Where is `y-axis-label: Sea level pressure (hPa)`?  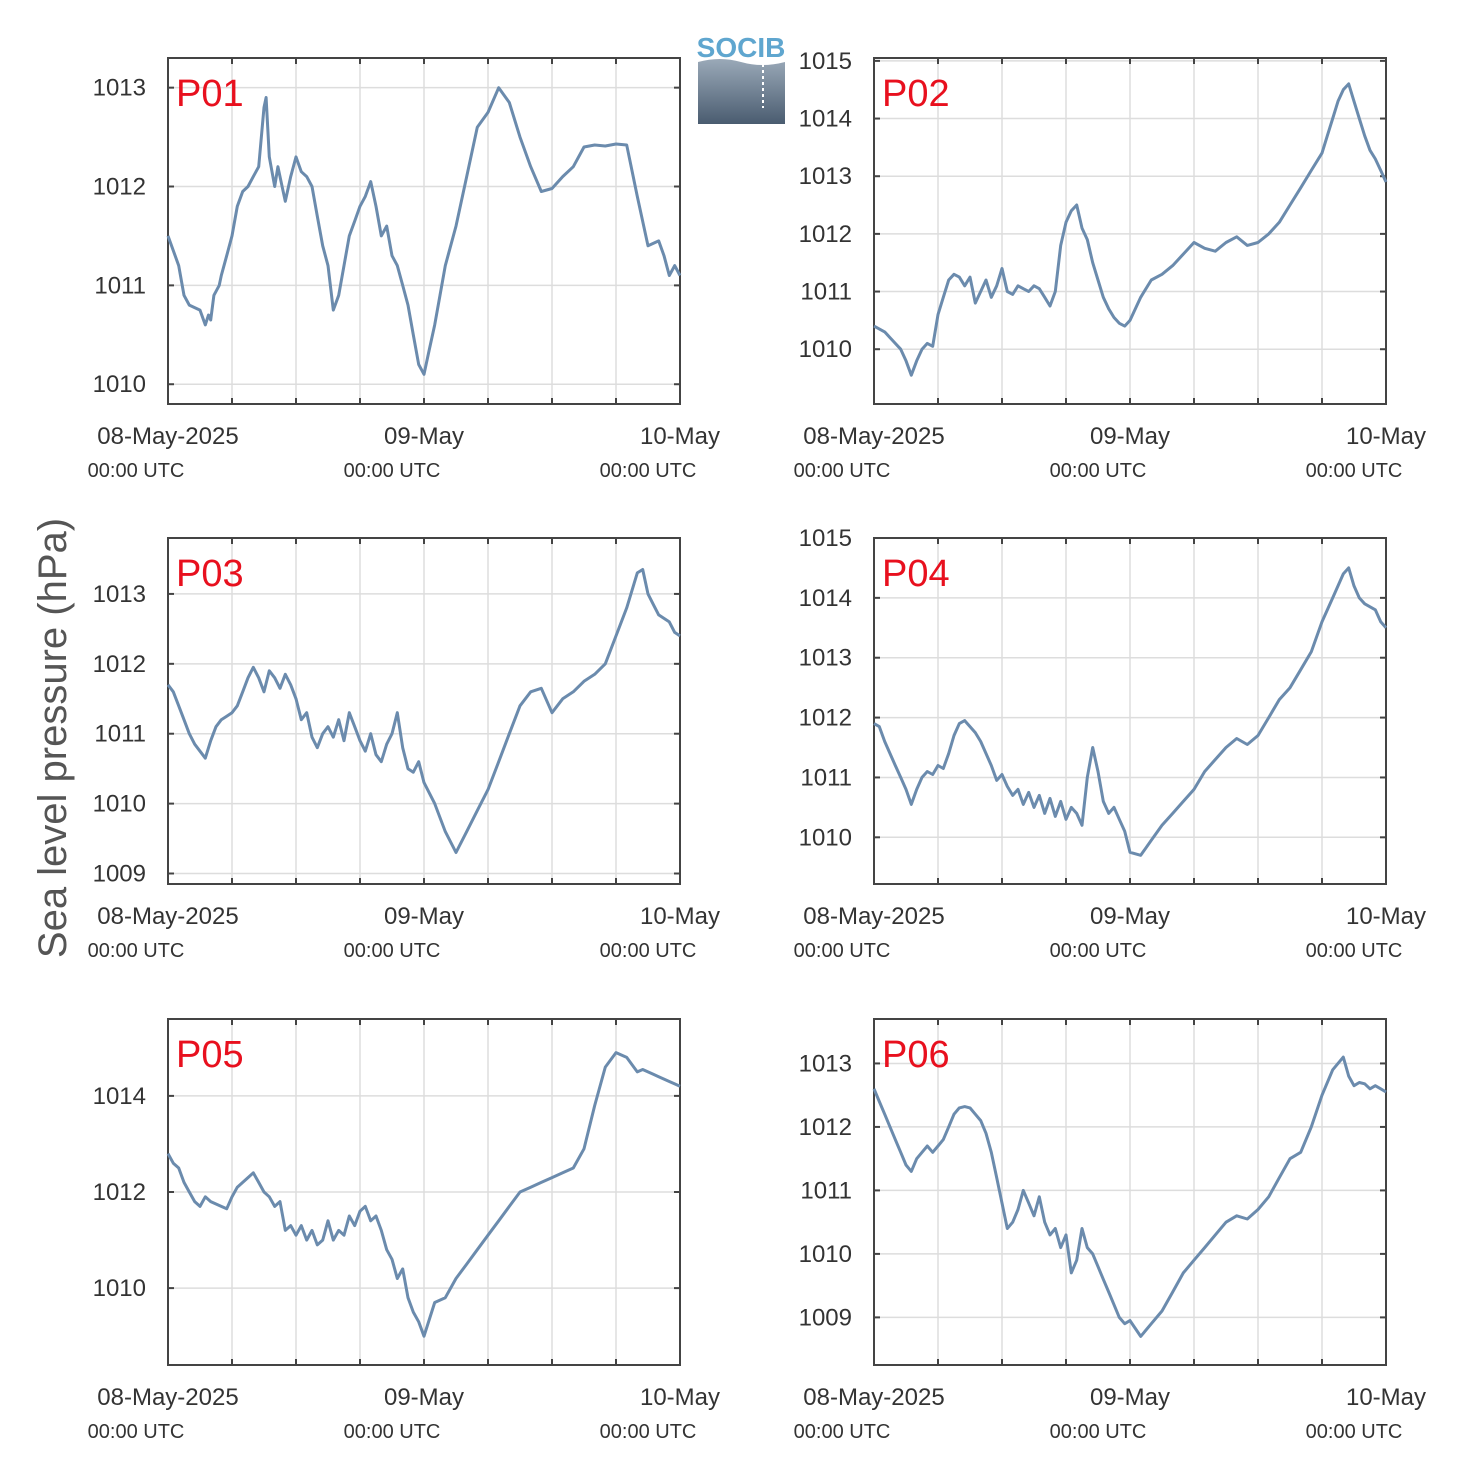 y-axis-label: Sea level pressure (hPa) is located at coordinates (53, 738).